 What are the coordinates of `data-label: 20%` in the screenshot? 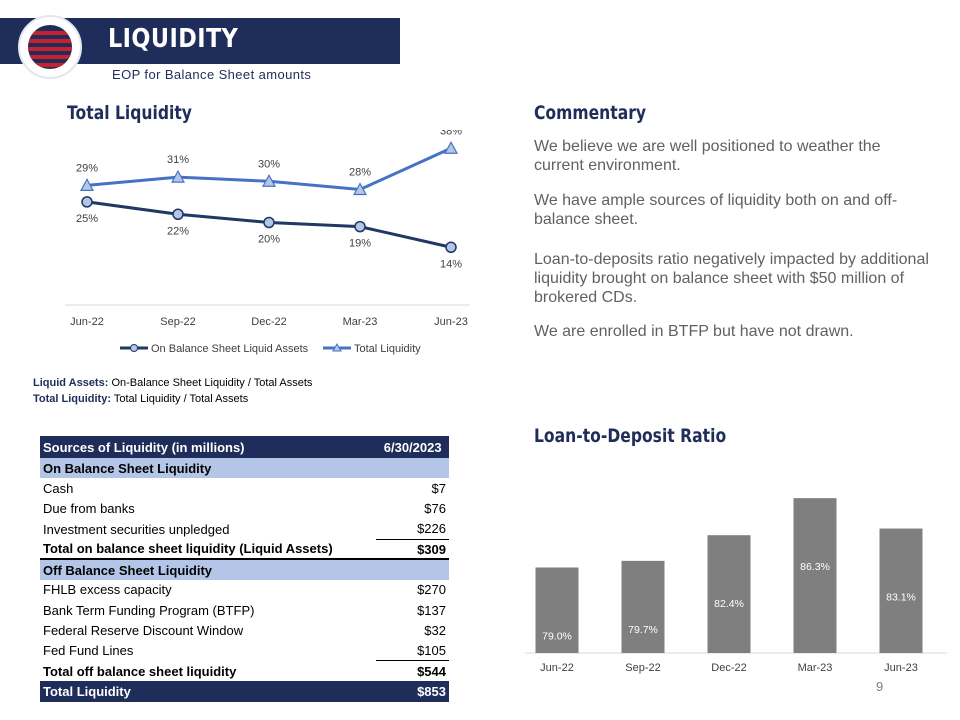 It's located at (269, 240).